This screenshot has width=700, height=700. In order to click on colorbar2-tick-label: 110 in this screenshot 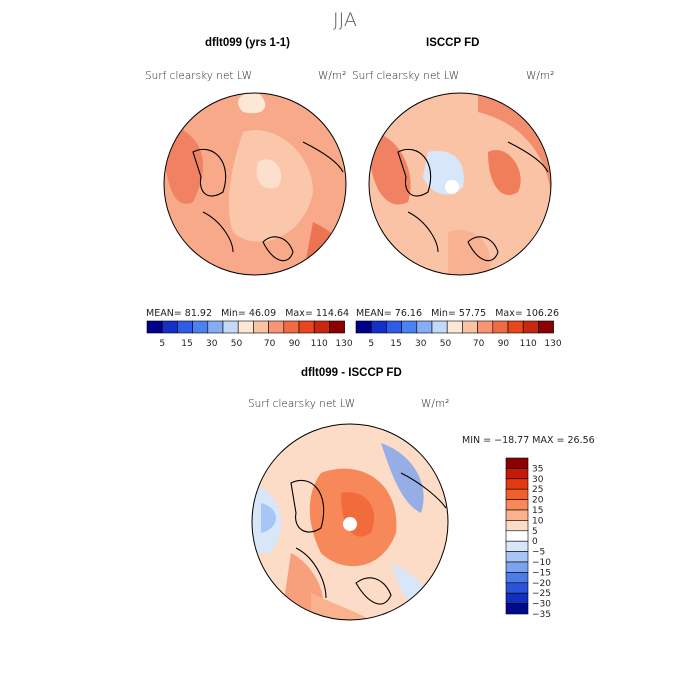, I will do `click(528, 344)`.